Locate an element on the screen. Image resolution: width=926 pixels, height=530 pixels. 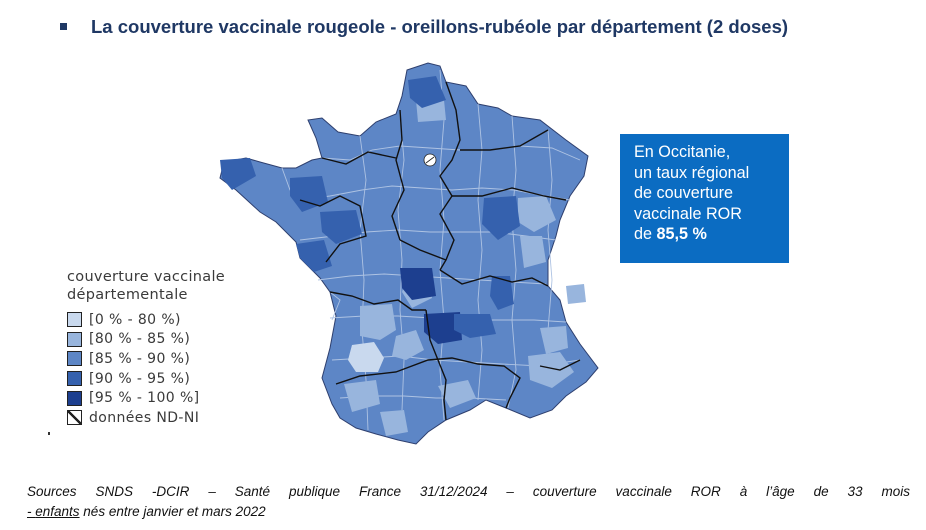
legend-item-label: données ND-NI is located at coordinates (144, 417).